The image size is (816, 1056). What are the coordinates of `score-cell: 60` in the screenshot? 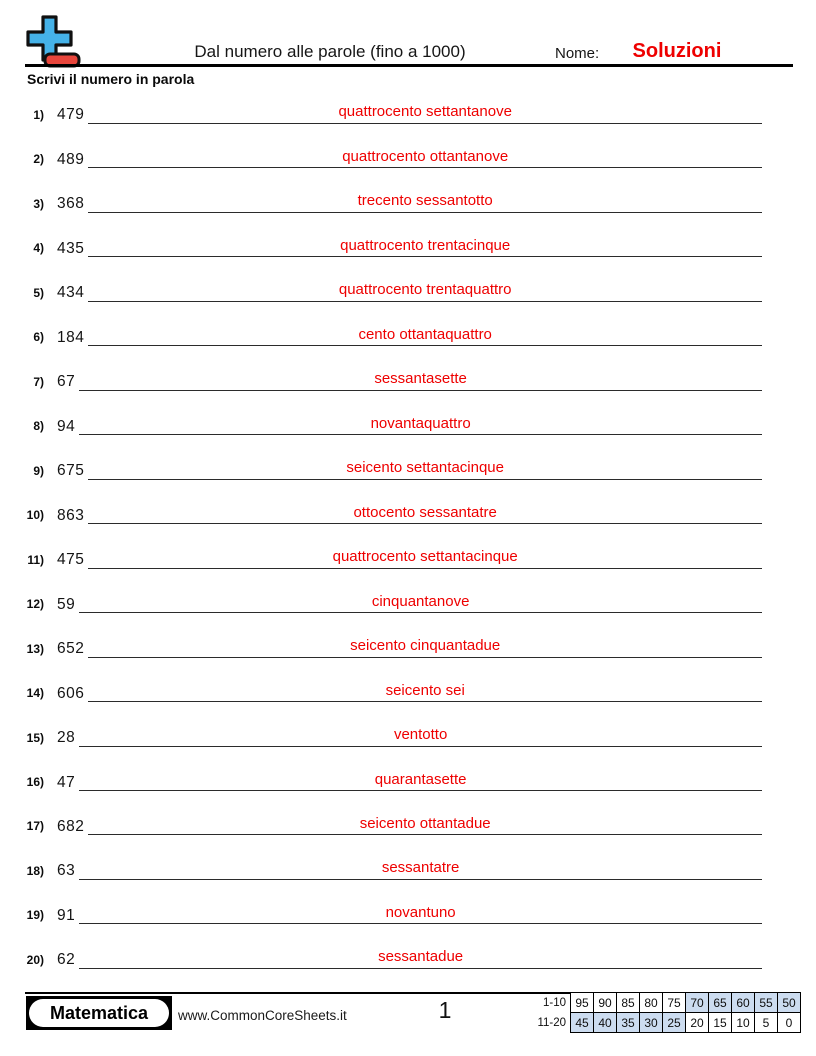 It's located at (743, 1002).